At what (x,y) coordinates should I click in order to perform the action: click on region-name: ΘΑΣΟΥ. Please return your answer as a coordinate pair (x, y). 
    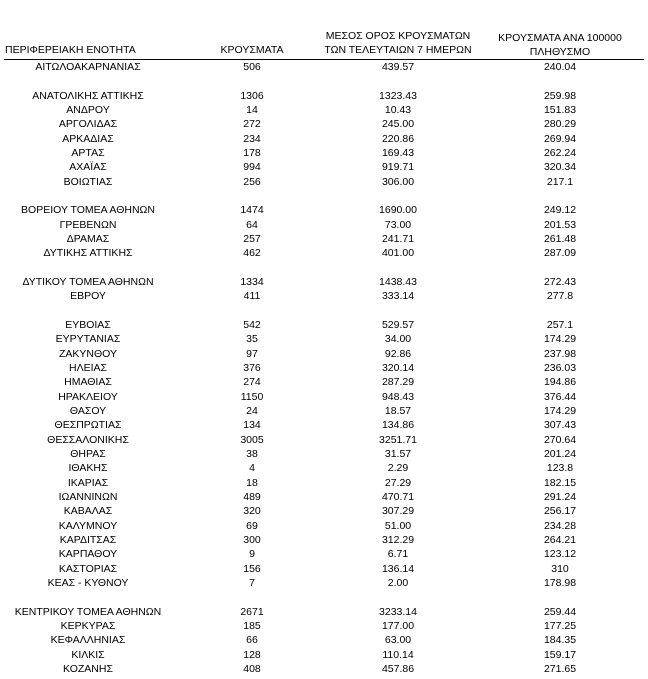
    Looking at the image, I should click on (88, 411).